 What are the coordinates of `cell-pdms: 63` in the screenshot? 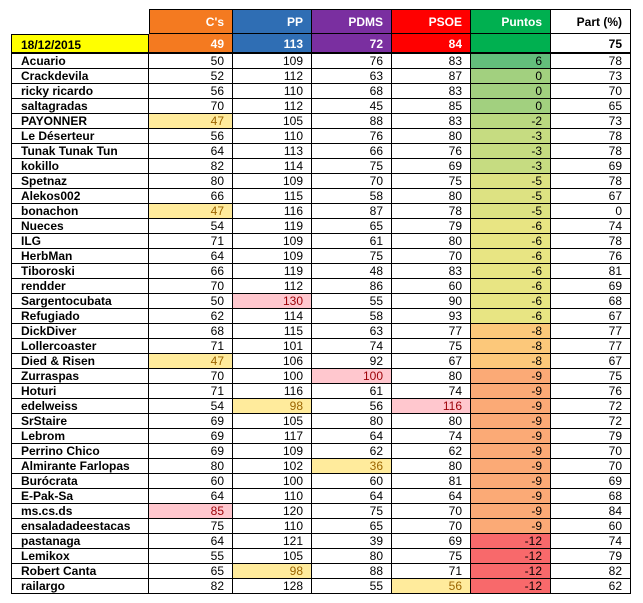 It's located at (352, 76).